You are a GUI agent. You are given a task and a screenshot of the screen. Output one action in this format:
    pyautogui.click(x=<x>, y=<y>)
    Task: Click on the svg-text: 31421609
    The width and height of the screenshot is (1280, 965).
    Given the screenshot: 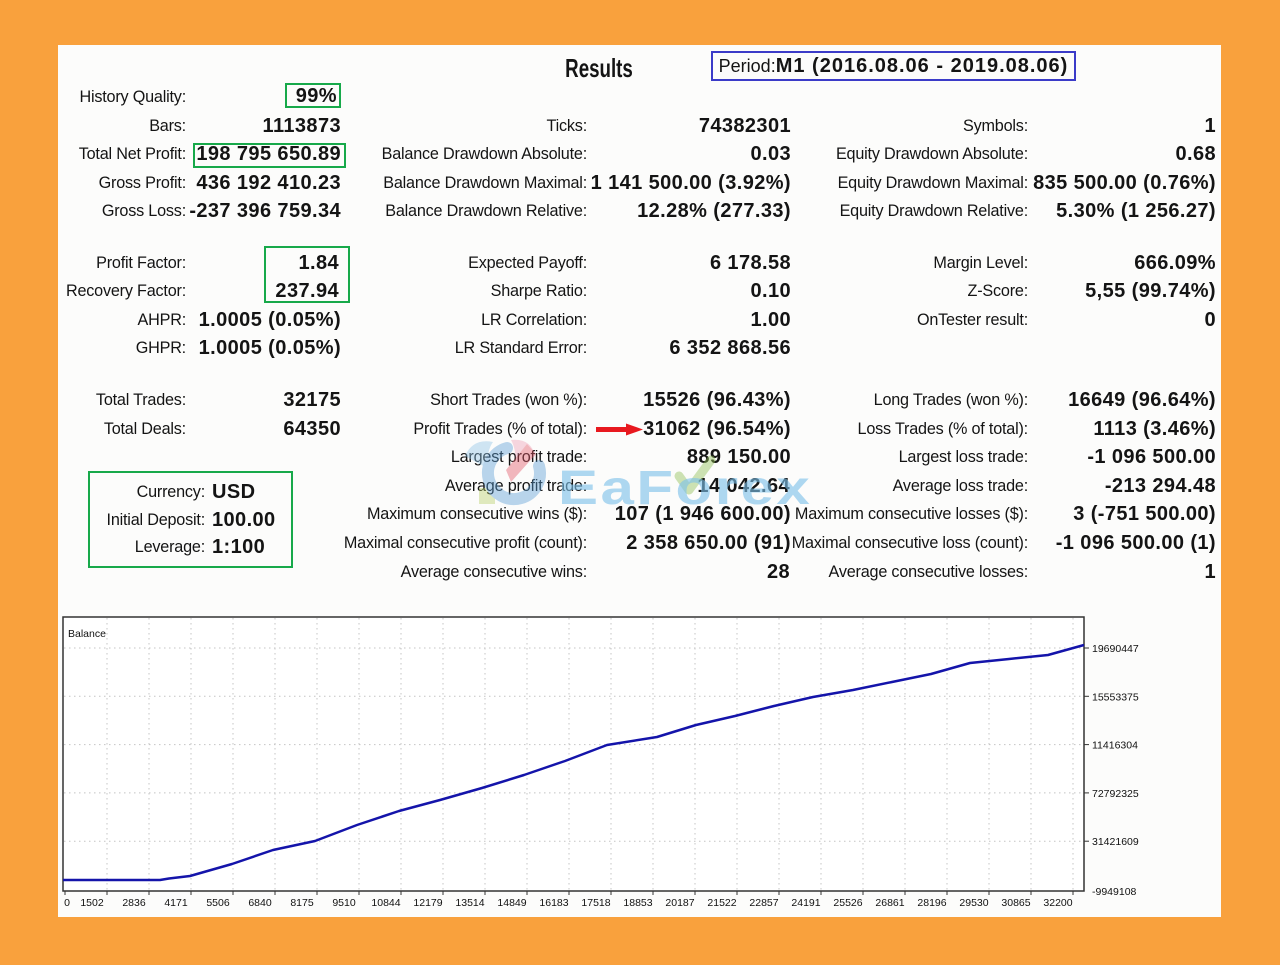 What is the action you would take?
    pyautogui.click(x=1115, y=842)
    